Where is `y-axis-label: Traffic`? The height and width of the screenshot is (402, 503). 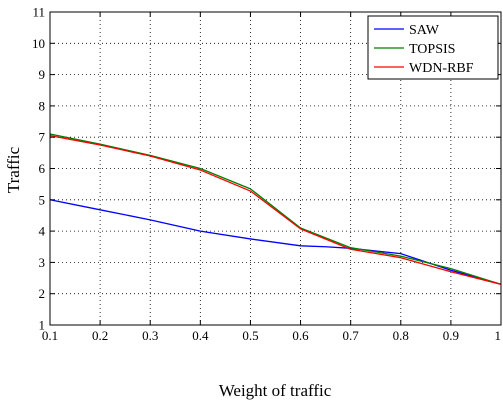 y-axis-label: Traffic is located at coordinates (13, 169).